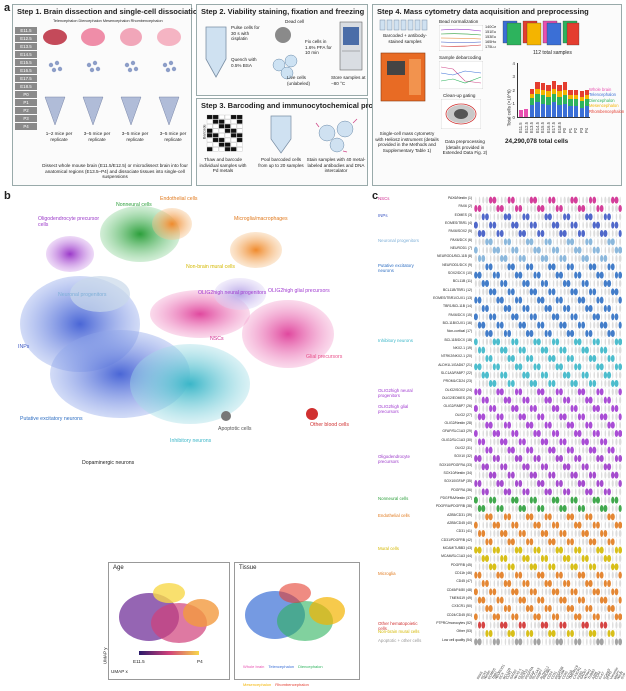 Image resolution: width=626 pixels, height=691 pixels. I want to click on cluster-apoptotic, so click(226, 416).